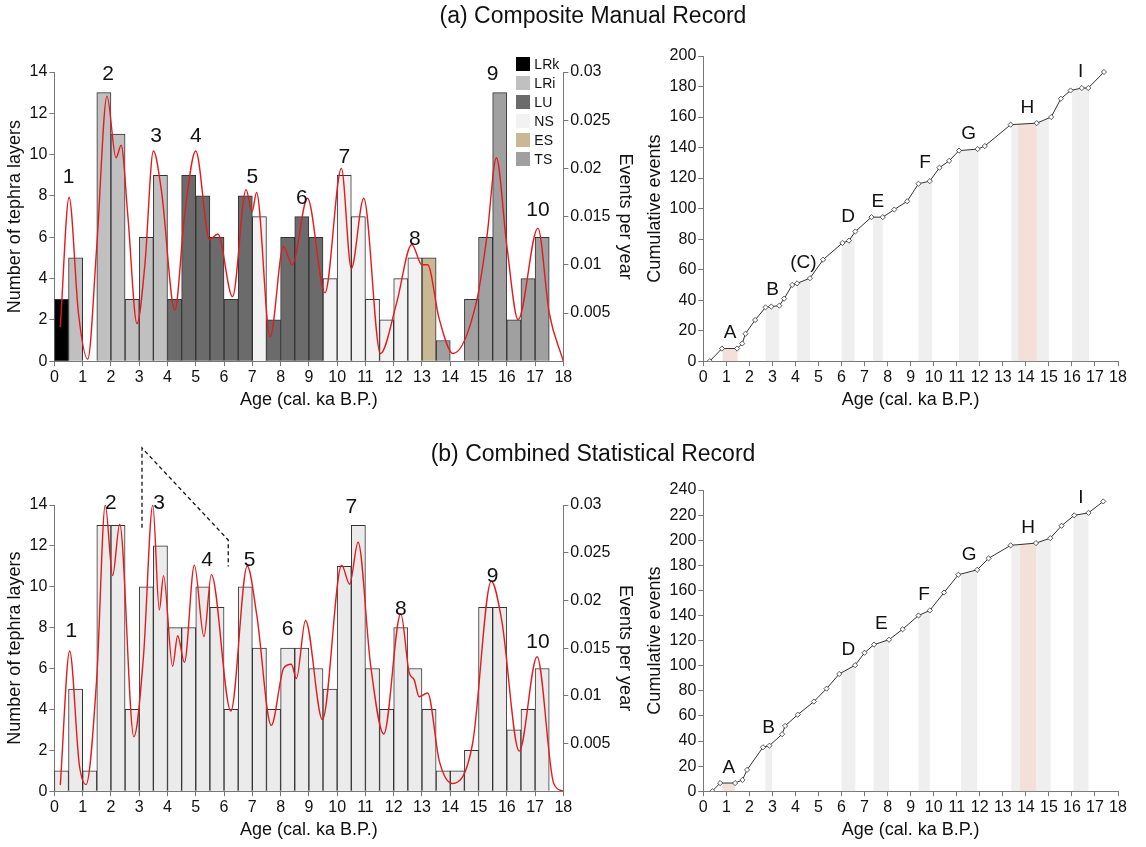 The image size is (1146, 847). Describe the element at coordinates (535, 807) in the screenshot. I see `x-tick-label: 17` at that location.